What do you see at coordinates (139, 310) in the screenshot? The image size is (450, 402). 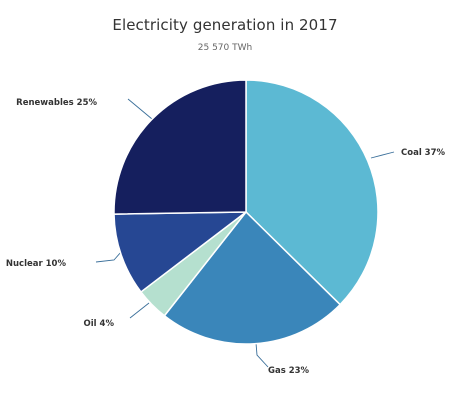 I see `connector-oil` at bounding box center [139, 310].